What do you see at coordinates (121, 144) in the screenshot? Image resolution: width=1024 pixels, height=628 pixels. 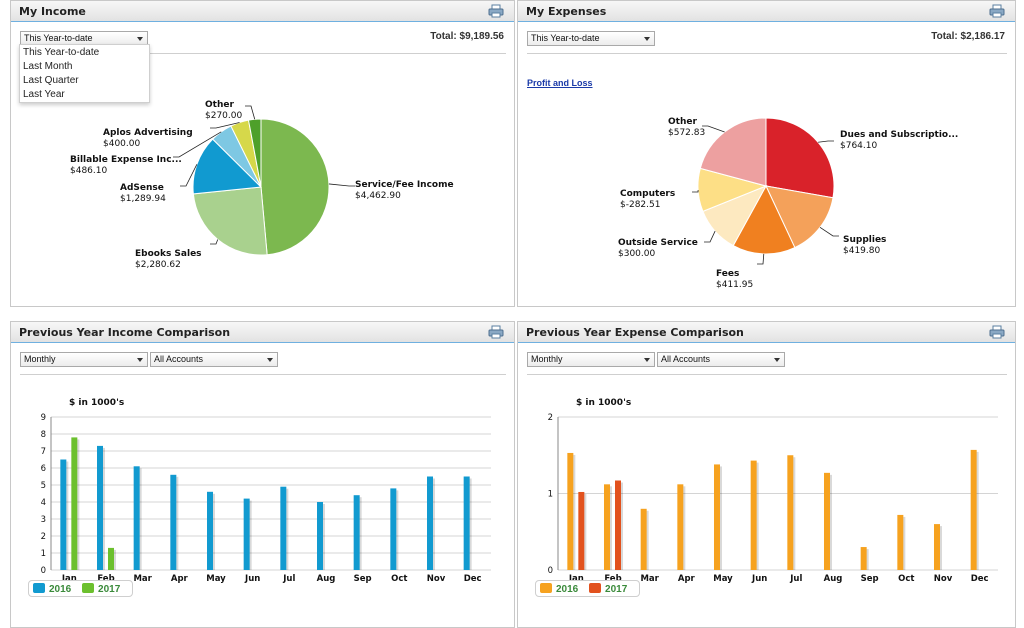 I see `slice-value: $400.00` at bounding box center [121, 144].